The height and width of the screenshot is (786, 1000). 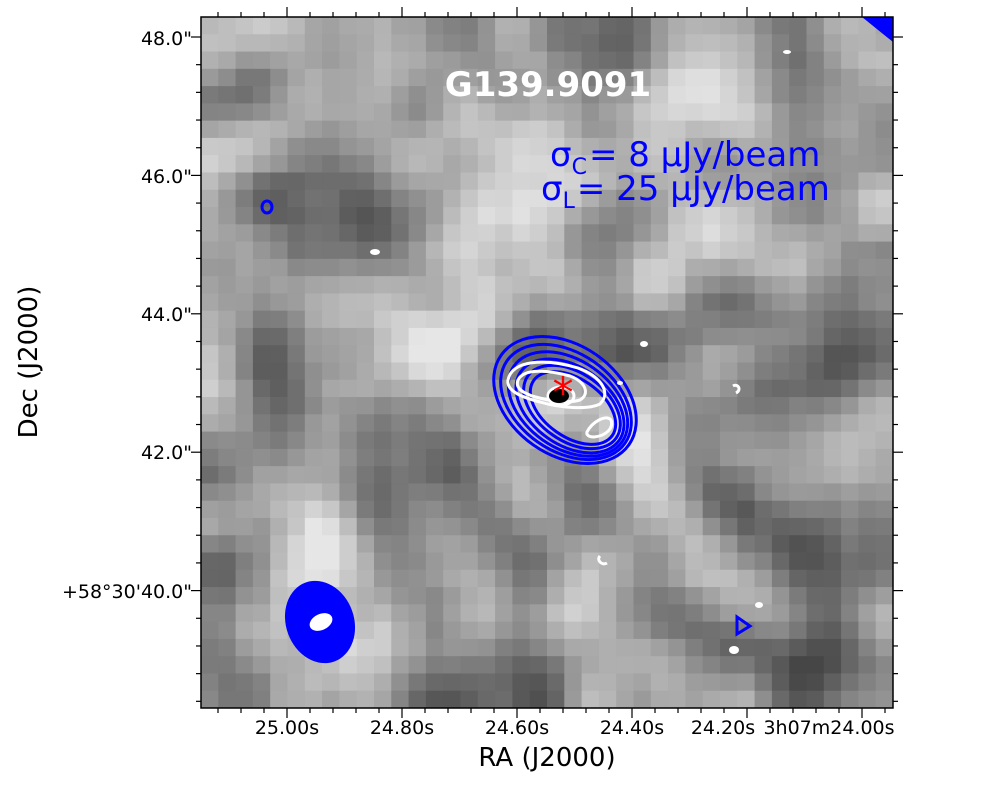 I want to click on x-tick-label: 24.60s, so click(x=517, y=728).